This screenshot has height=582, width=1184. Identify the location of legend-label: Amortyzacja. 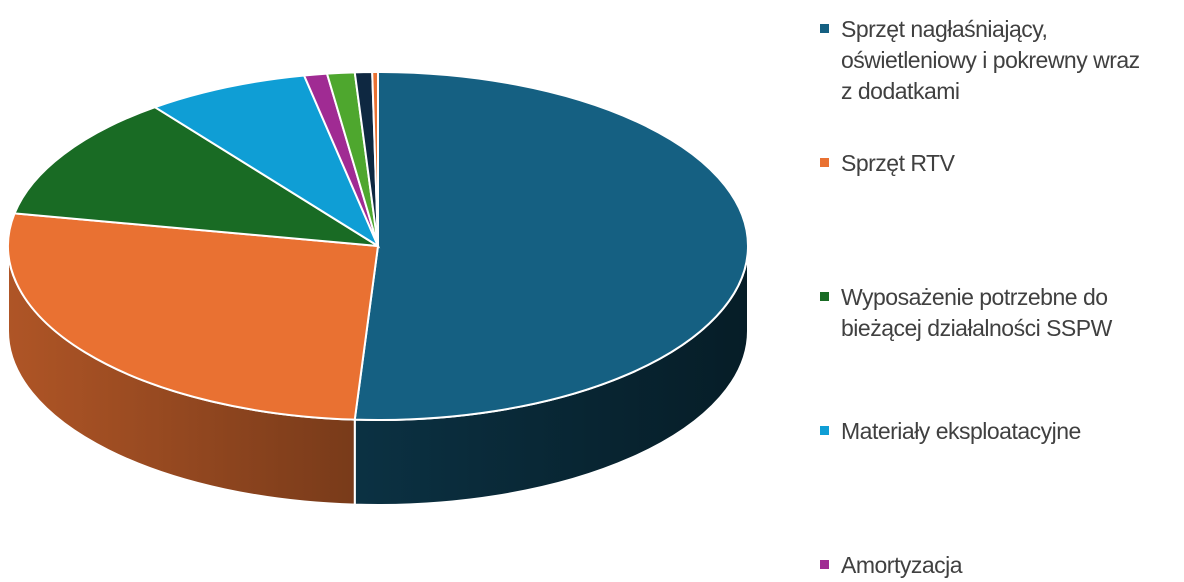
(902, 565).